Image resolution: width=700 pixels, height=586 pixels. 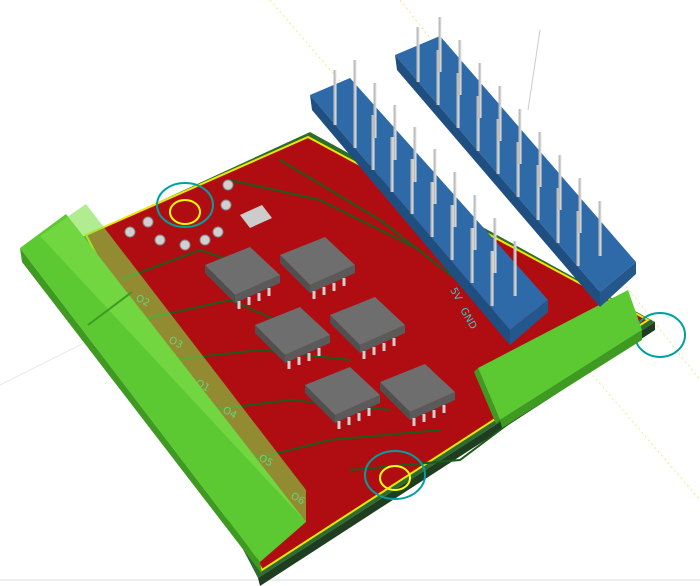 I want to click on terminal-block-right, so click(x=558, y=359).